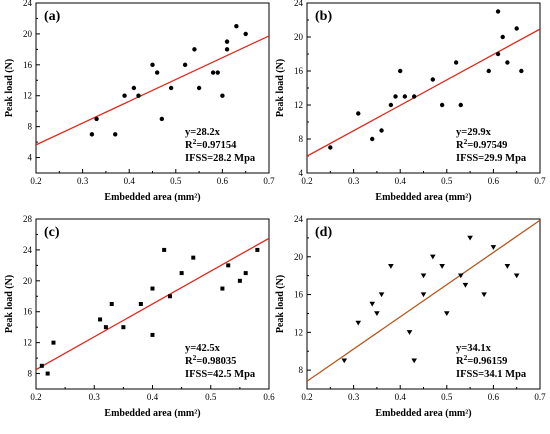 The height and width of the screenshot is (434, 550). What do you see at coordinates (220, 374) in the screenshot?
I see `fit-annotation-line: IFSS=42.5 Mpa` at bounding box center [220, 374].